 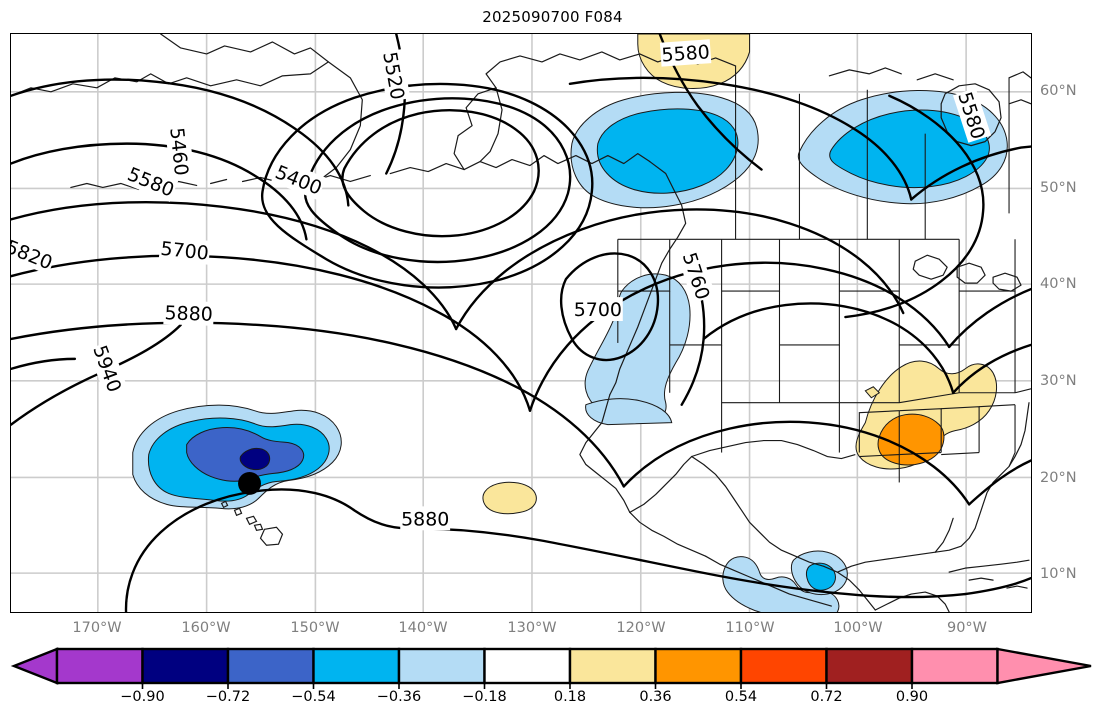 What do you see at coordinates (552, 17) in the screenshot?
I see `page-title: 2025090700 F084` at bounding box center [552, 17].